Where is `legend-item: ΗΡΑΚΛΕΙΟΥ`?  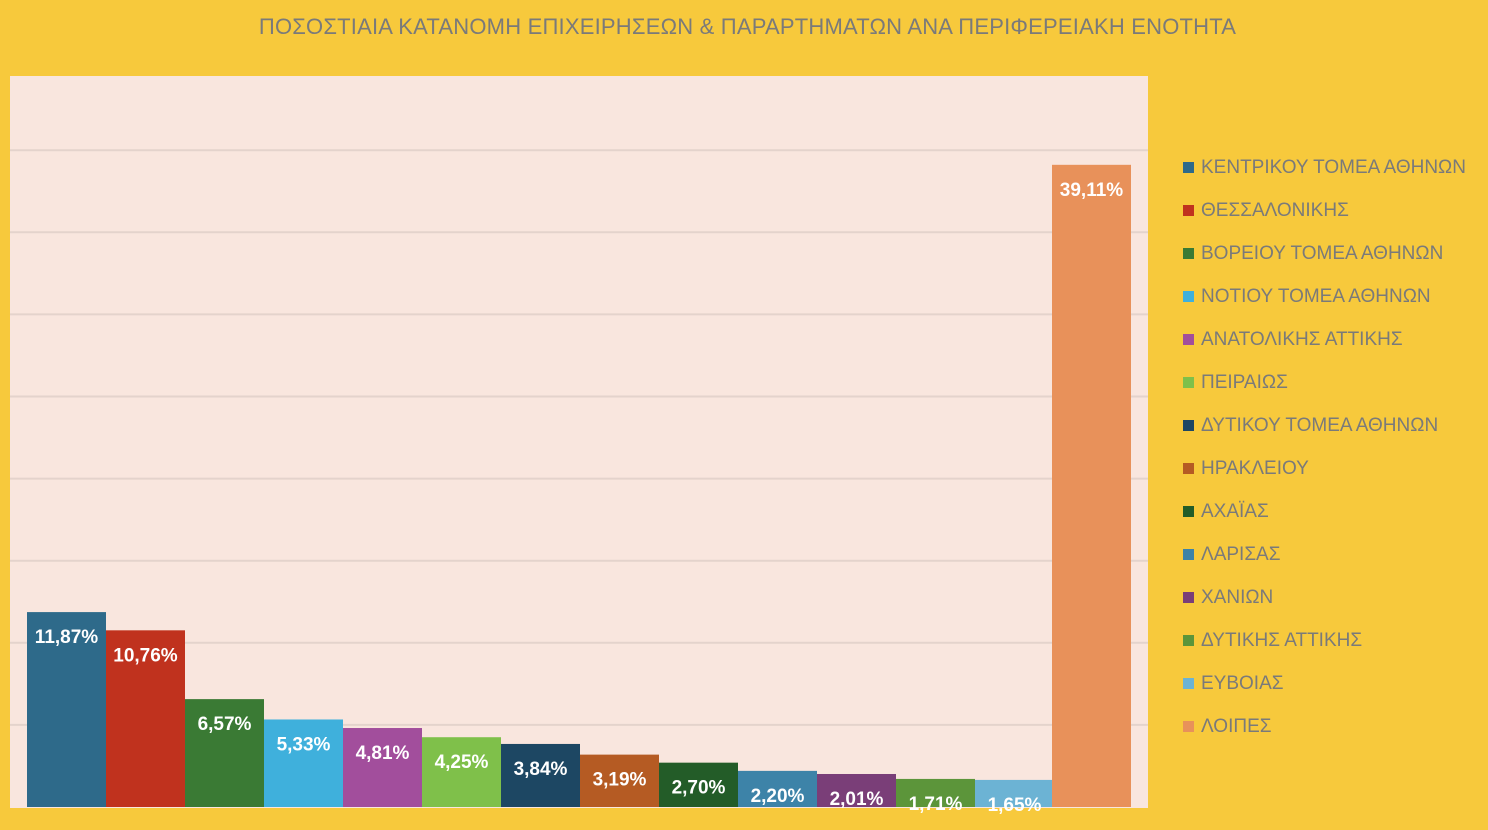 legend-item: ΗΡΑΚΛΕΙΟΥ is located at coordinates (1335, 468).